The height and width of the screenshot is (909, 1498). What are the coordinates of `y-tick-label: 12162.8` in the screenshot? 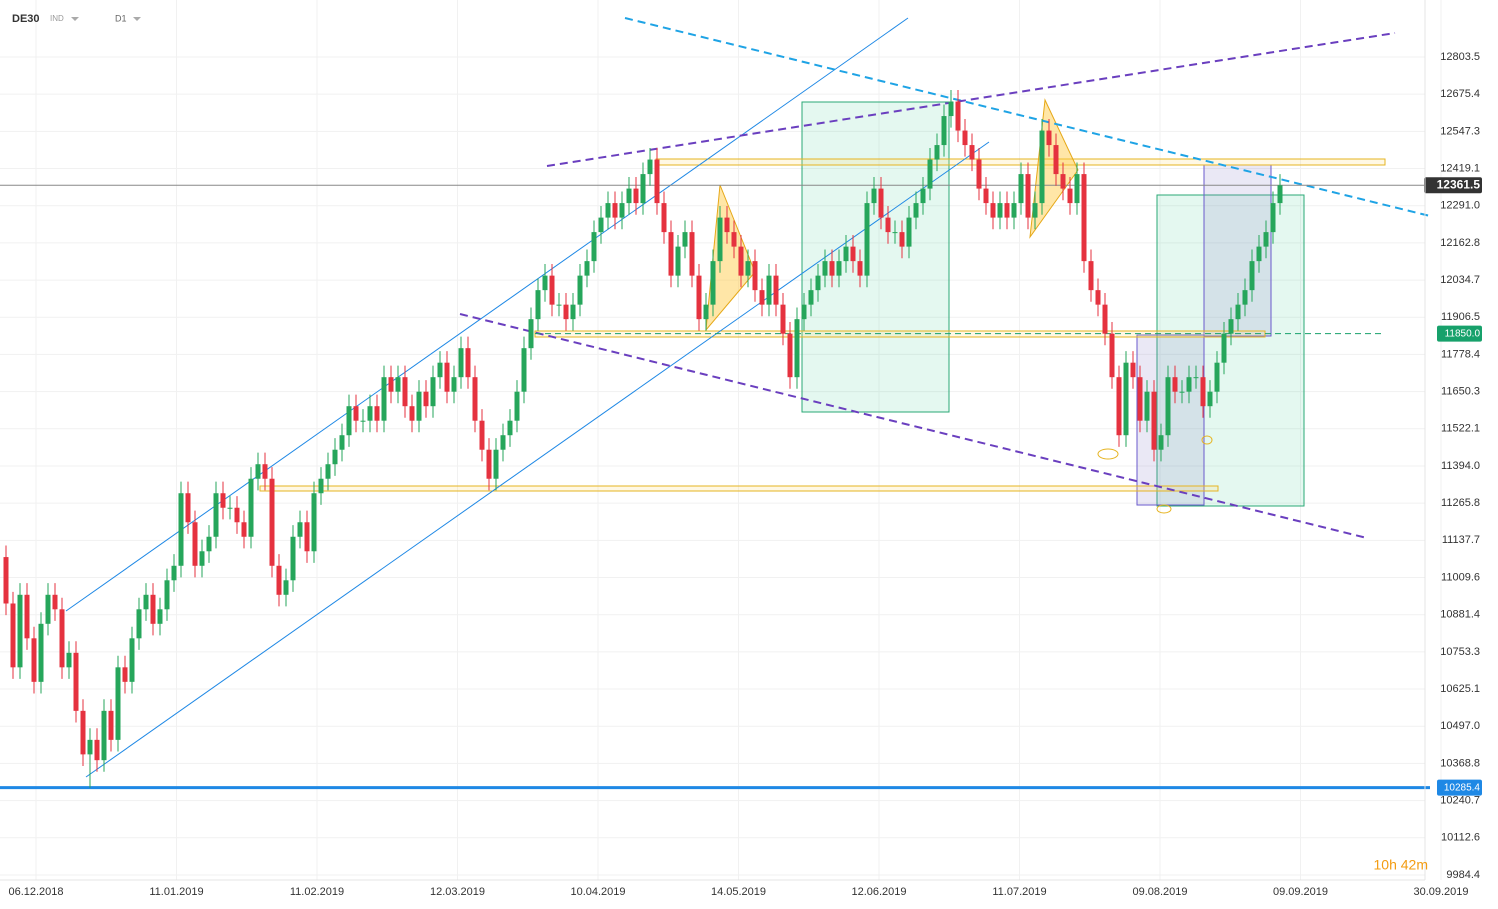 It's located at (1460, 243).